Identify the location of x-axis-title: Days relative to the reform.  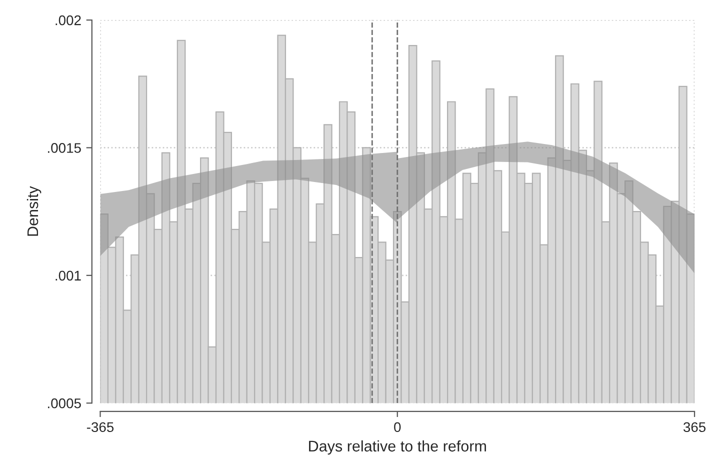
(397, 447).